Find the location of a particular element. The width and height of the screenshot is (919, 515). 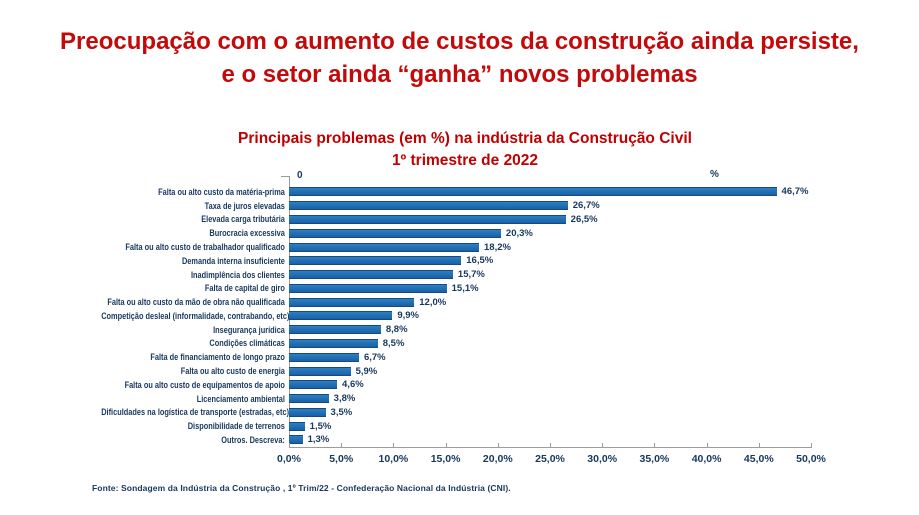

value-label: 1,5% is located at coordinates (320, 426).